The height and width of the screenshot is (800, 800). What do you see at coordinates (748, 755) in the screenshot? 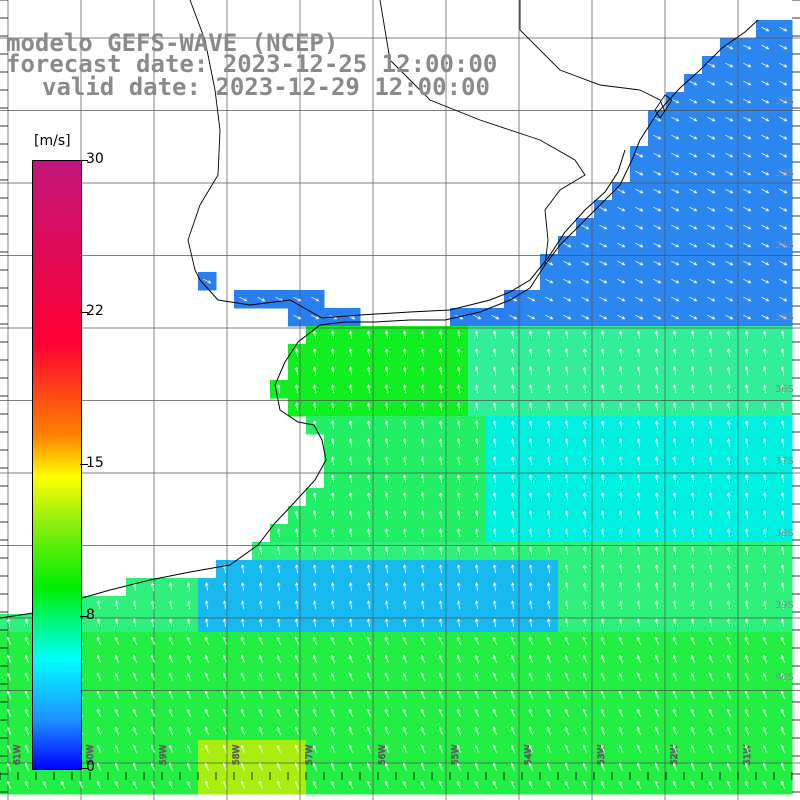
I see `lon-label: 51W` at bounding box center [748, 755].